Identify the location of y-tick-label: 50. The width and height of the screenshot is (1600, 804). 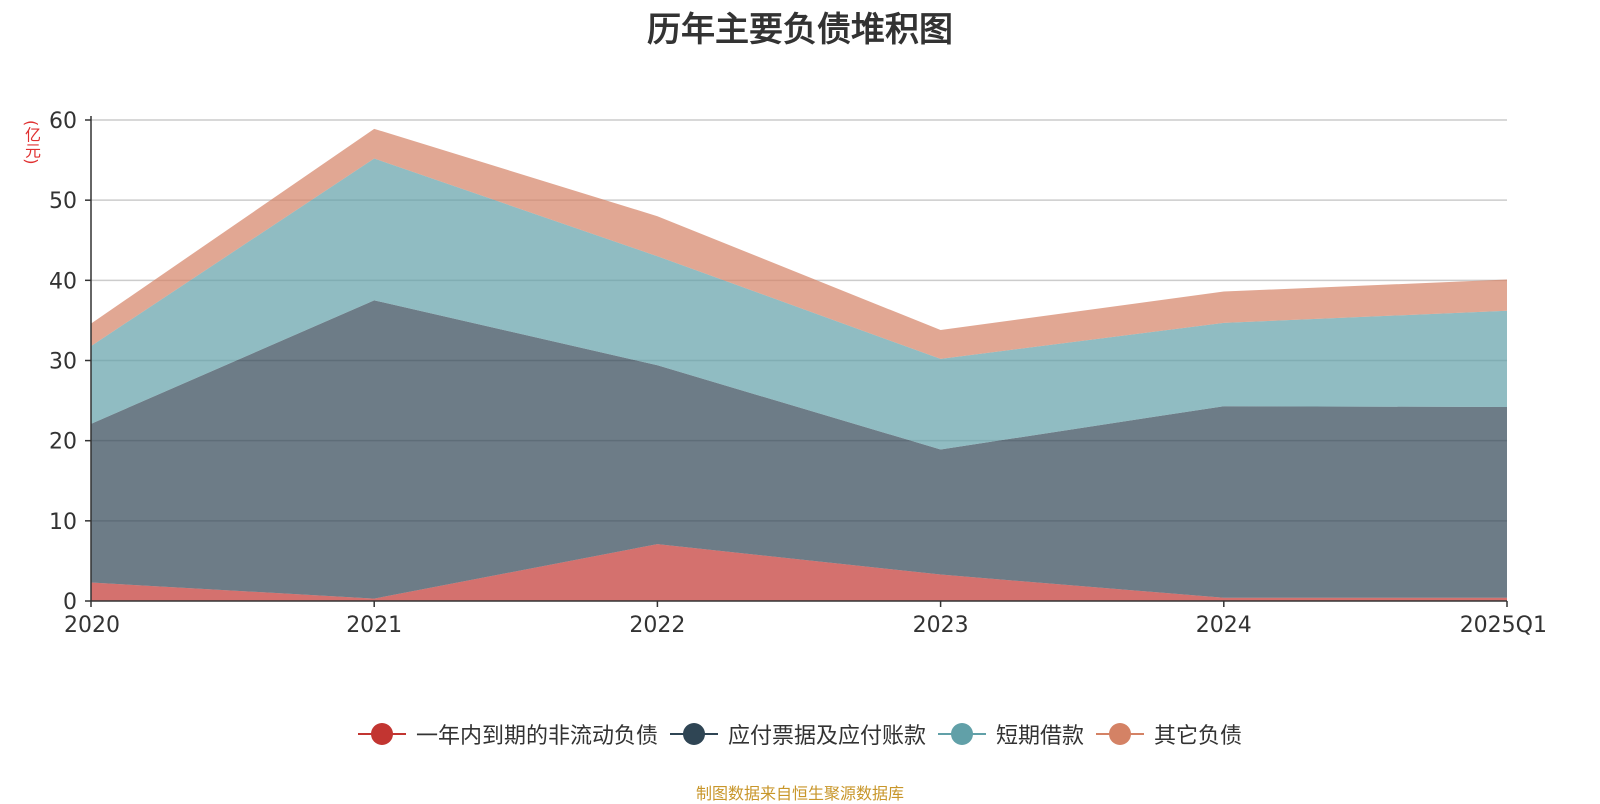
(63, 201).